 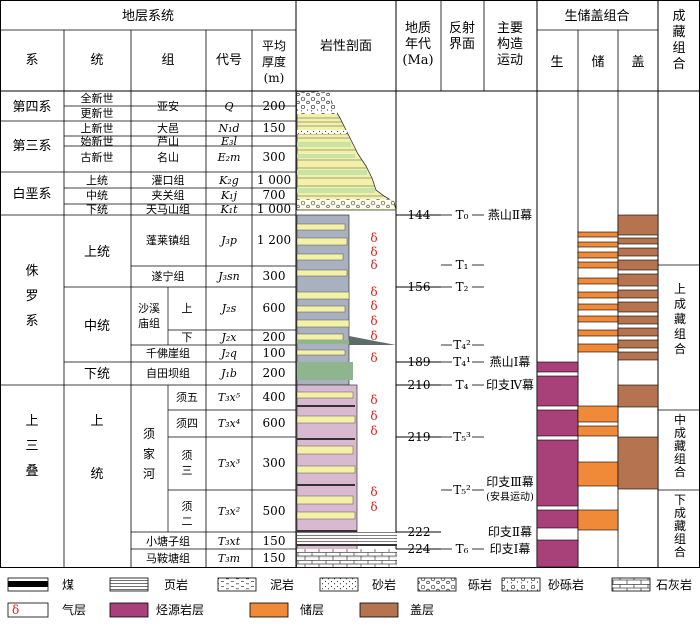 What do you see at coordinates (97, 113) in the screenshot?
I see `series-pleistocene: 更新世` at bounding box center [97, 113].